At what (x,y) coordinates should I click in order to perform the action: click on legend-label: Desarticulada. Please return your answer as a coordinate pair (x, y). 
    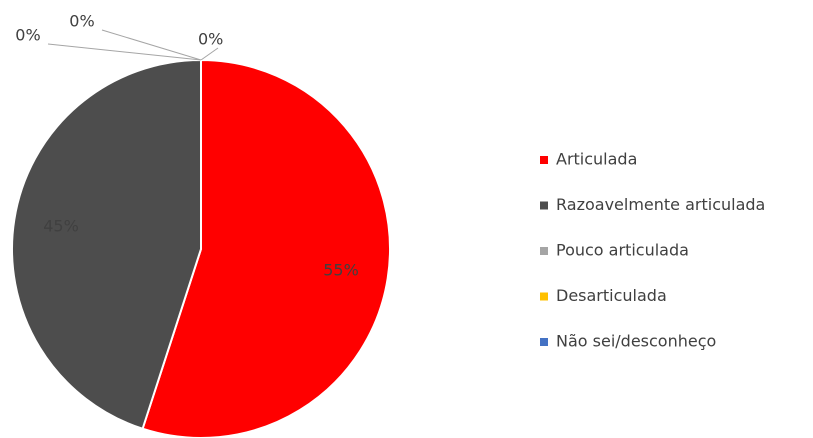
    Looking at the image, I should click on (611, 295).